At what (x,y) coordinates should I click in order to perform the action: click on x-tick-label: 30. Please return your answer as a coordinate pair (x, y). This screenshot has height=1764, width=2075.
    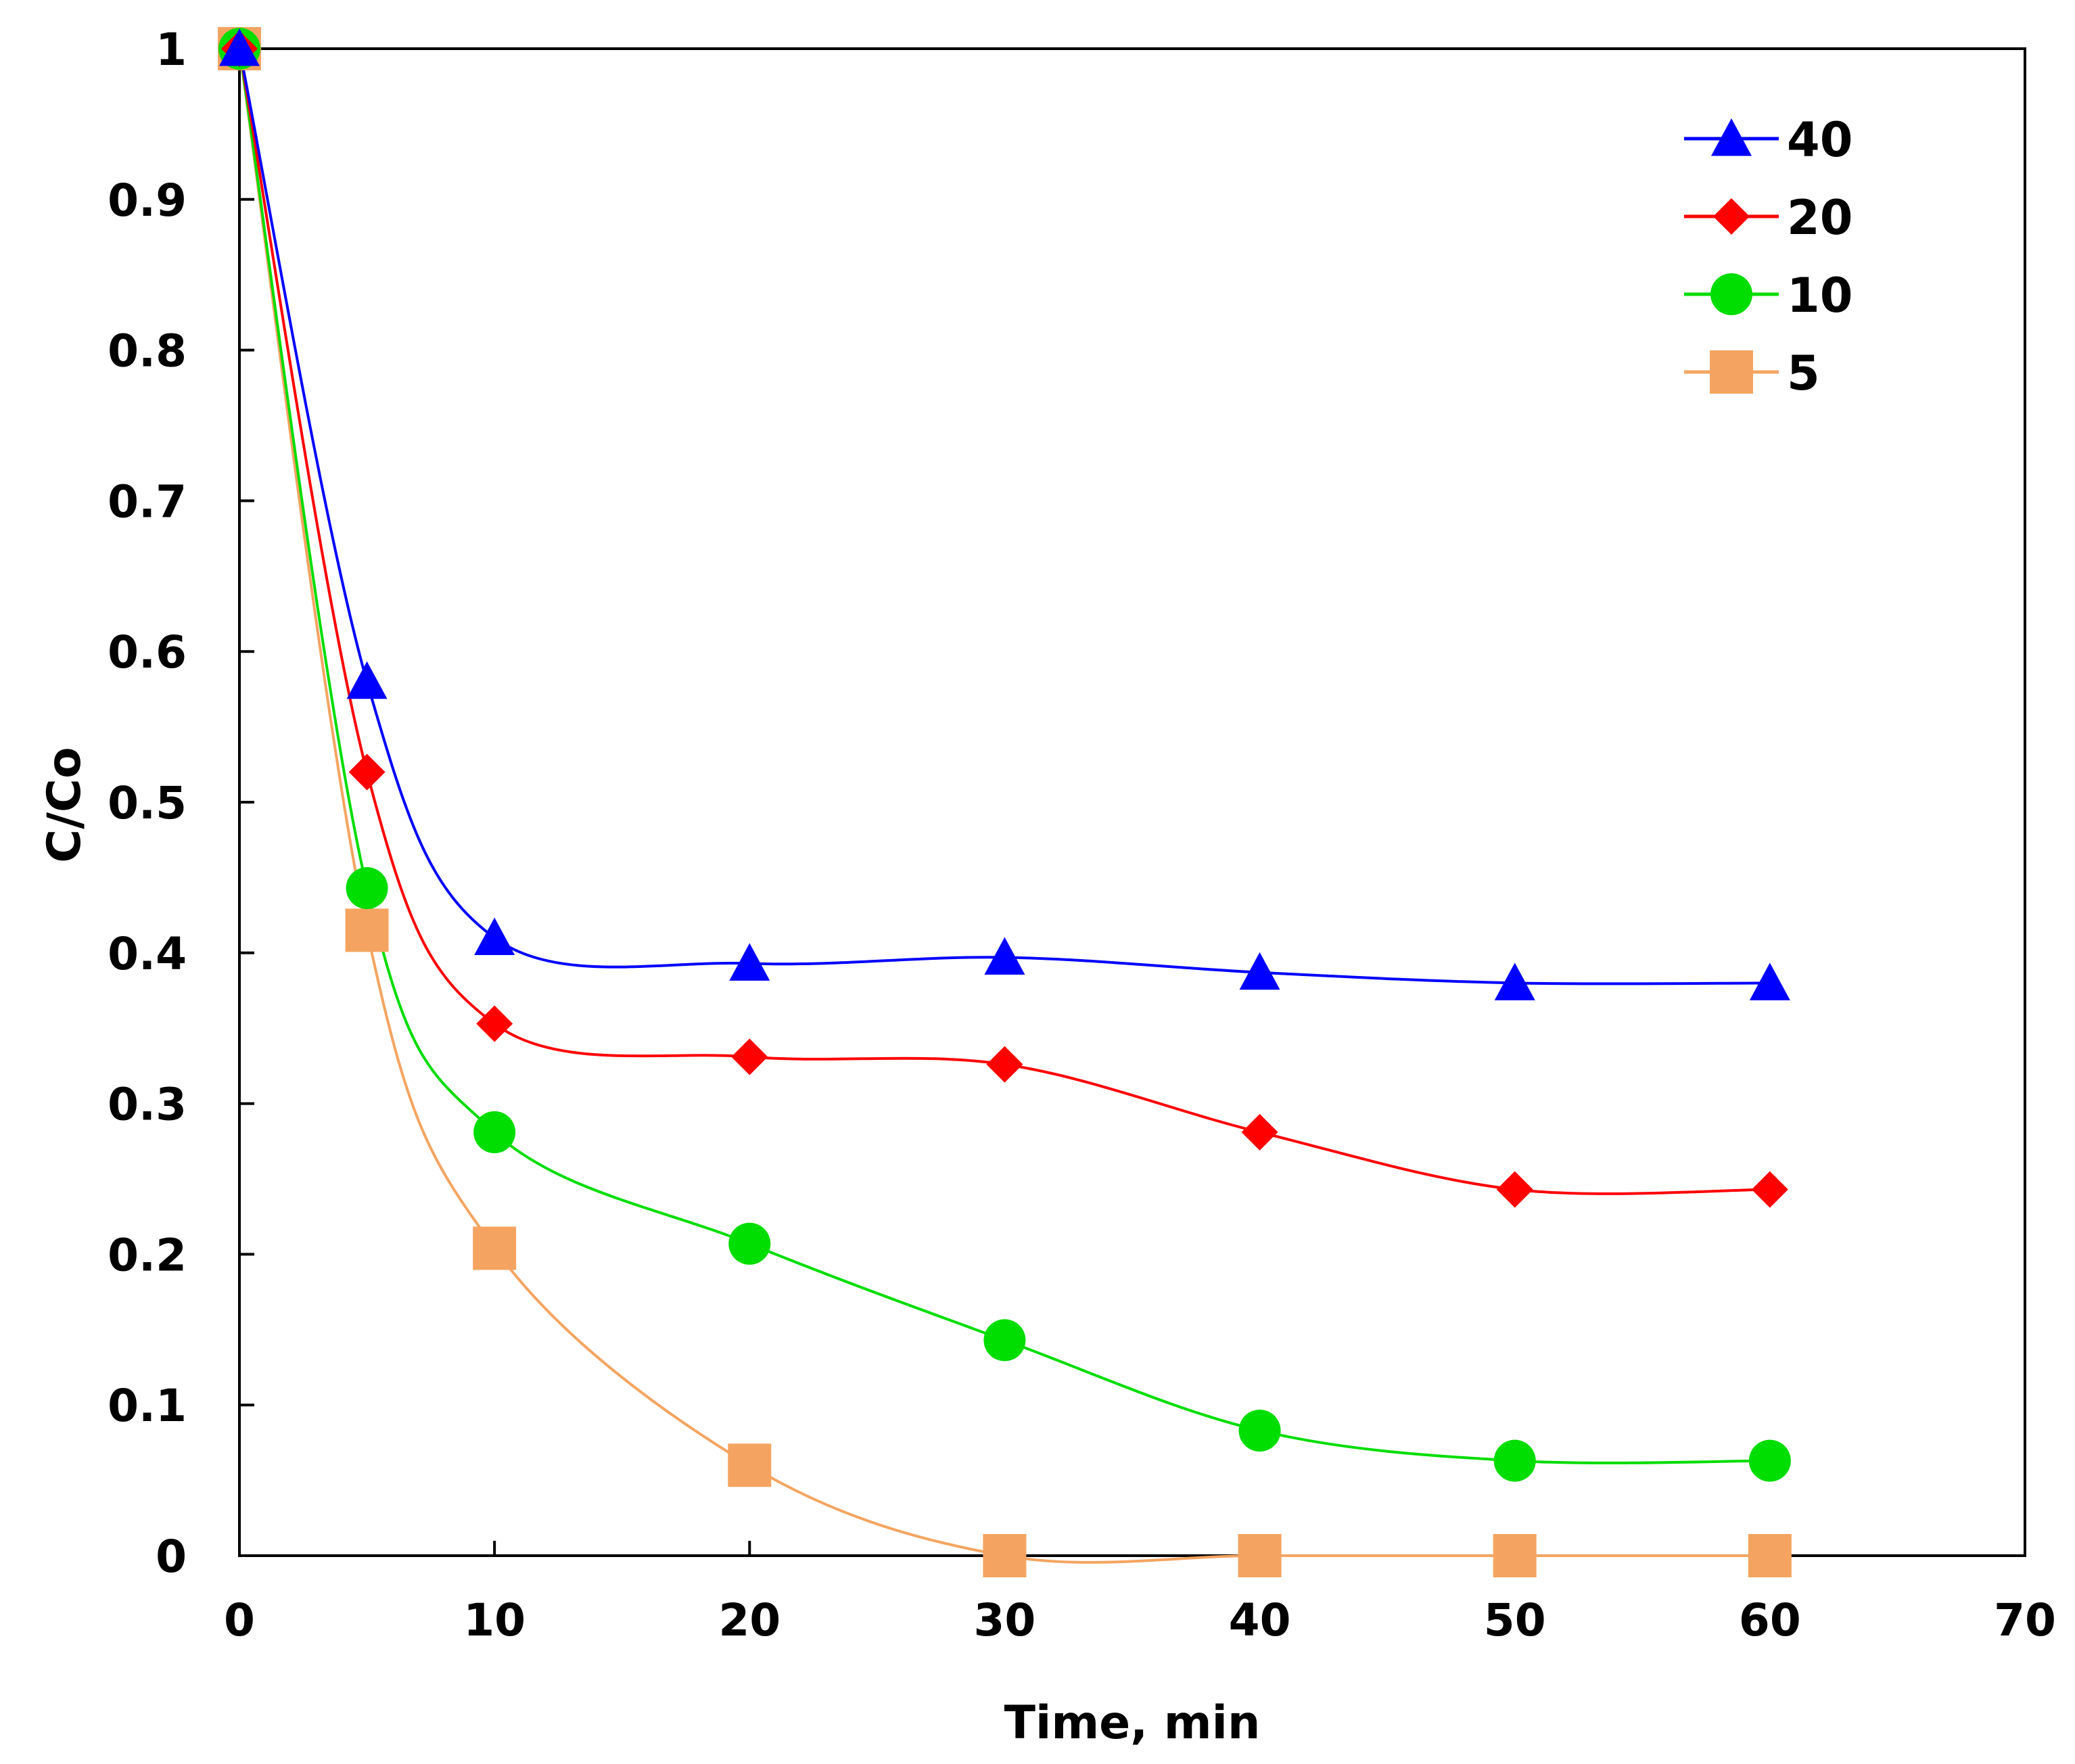
    Looking at the image, I should click on (1004, 1620).